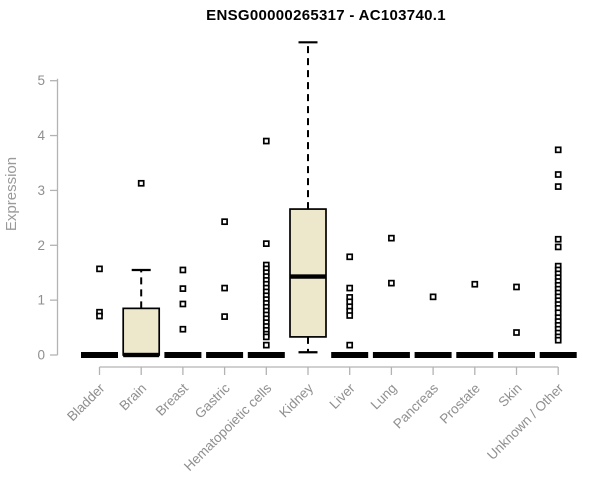 This screenshot has width=600, height=500. Describe the element at coordinates (172, 399) in the screenshot. I see `x-category-label: Breast` at that location.